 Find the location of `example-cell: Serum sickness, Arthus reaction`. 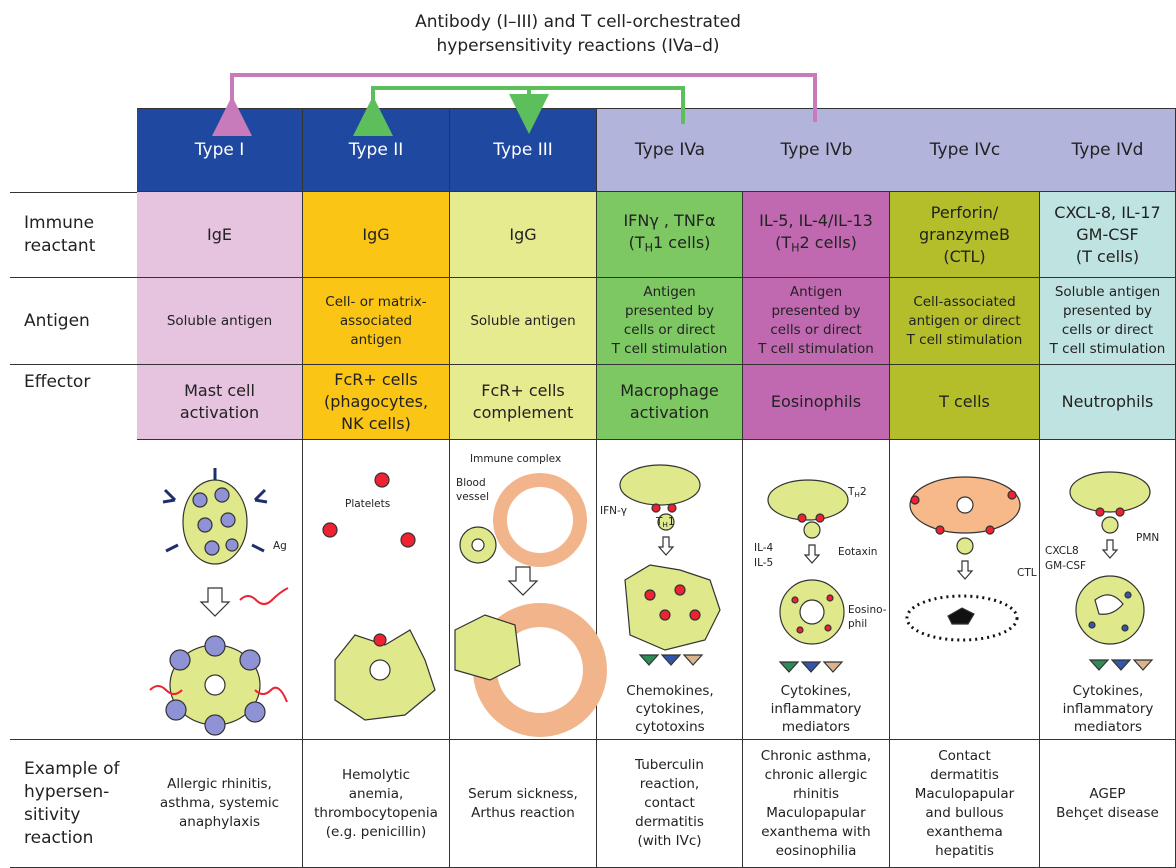

example-cell: Serum sickness, Arthus reaction is located at coordinates (523, 804).